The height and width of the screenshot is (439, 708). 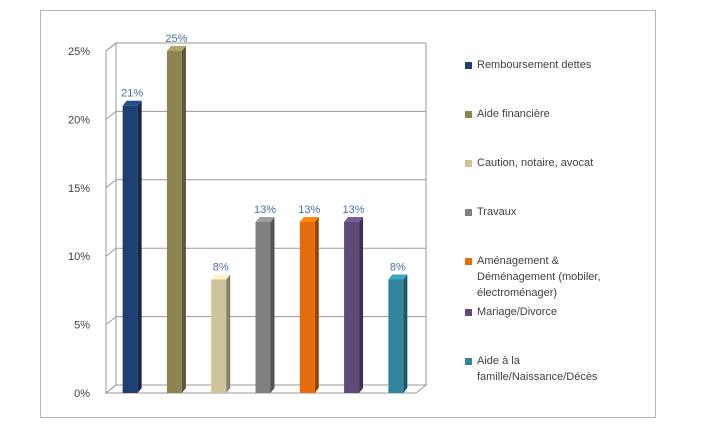 I want to click on y-tick-label: 15%, so click(x=79, y=189).